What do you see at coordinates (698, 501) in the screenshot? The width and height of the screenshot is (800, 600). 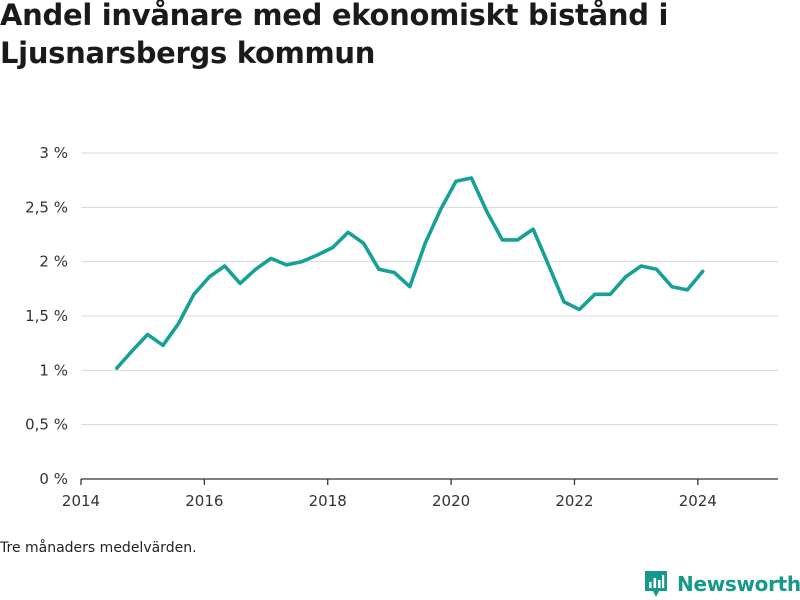 I see `x-tick-label: 2024` at bounding box center [698, 501].